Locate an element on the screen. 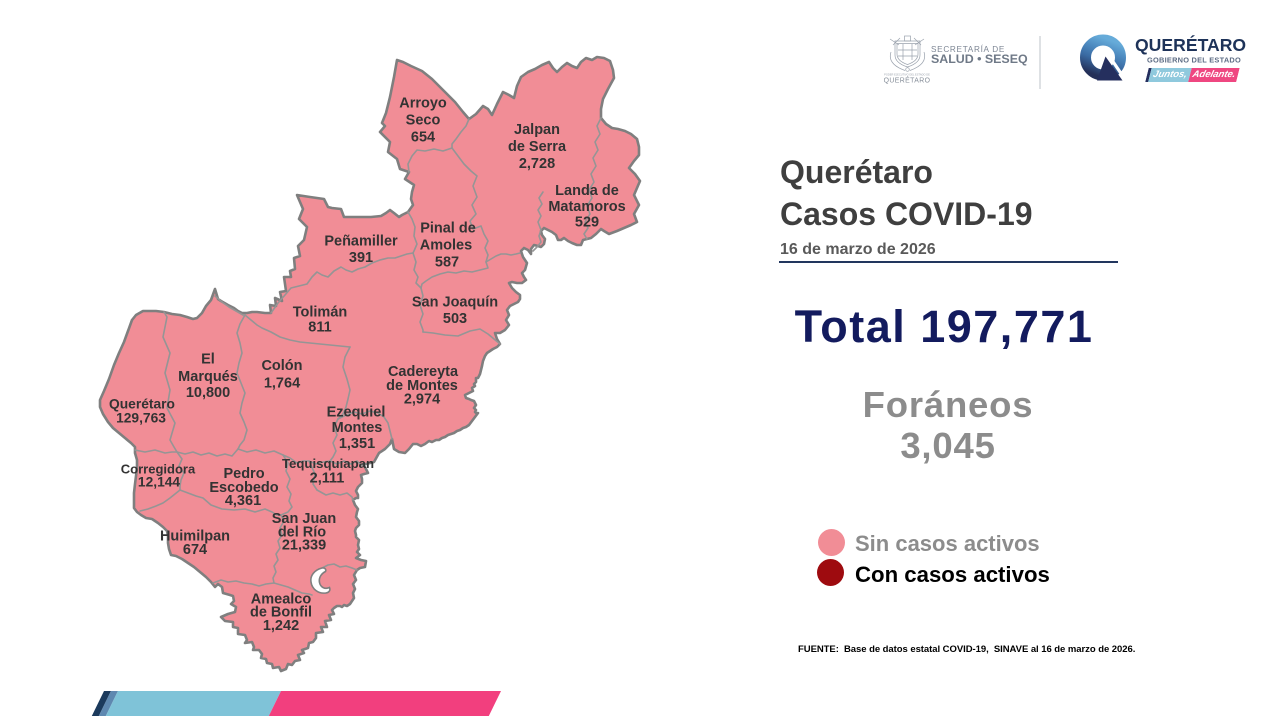  svg-text: 4,361 is located at coordinates (243, 501).